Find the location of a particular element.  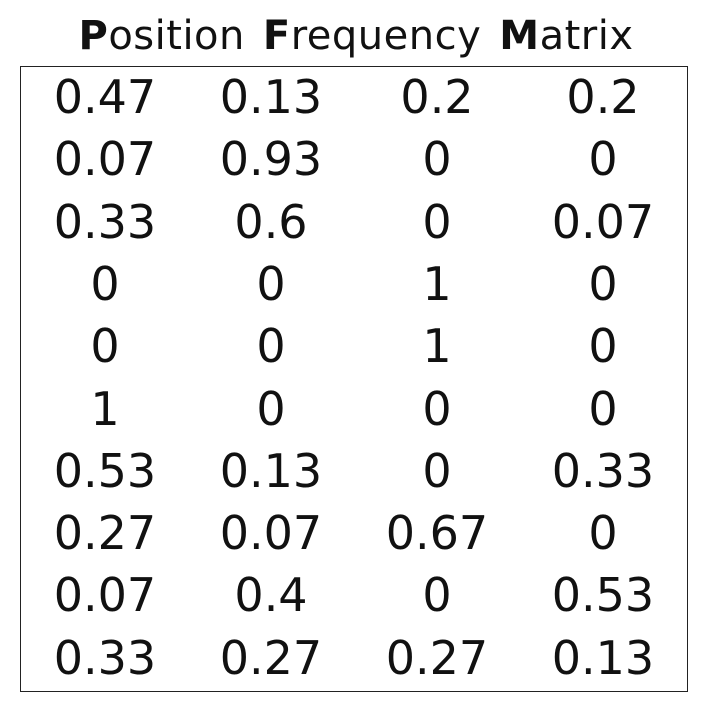

page-title: Position Frequency Matrix is located at coordinates (356, 36).